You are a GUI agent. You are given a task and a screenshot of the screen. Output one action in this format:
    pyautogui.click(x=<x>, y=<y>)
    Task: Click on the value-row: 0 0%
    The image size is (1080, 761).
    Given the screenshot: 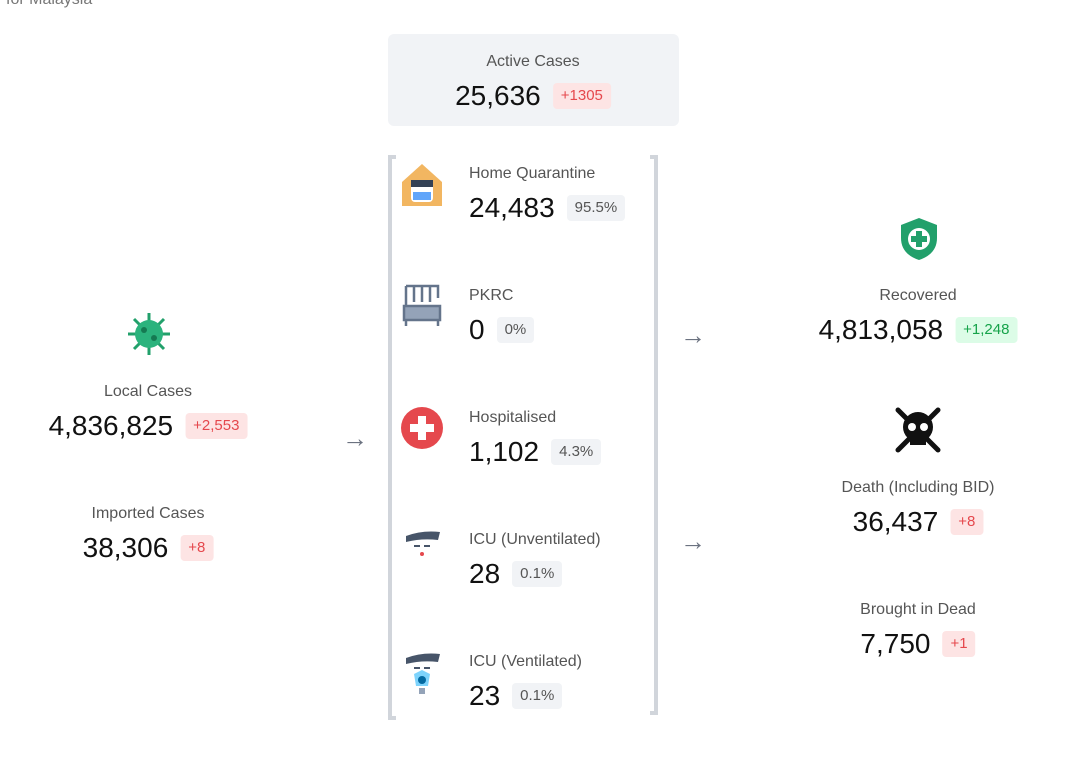 What is the action you would take?
    pyautogui.click(x=502, y=330)
    